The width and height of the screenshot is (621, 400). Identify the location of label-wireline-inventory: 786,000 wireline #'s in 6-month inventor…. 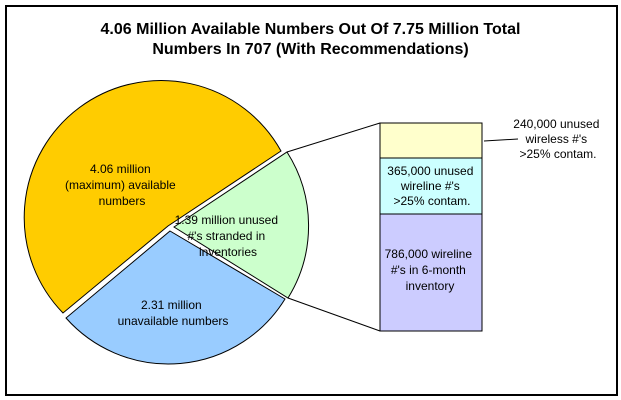
(430, 270).